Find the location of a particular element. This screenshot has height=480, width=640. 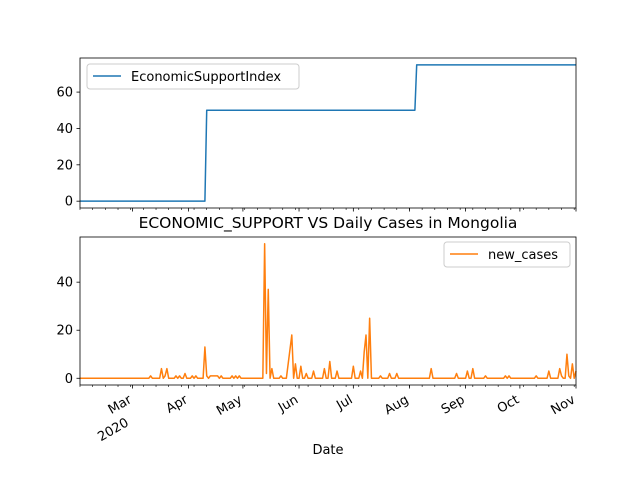

bottom-legend: new_cases is located at coordinates (507, 254).